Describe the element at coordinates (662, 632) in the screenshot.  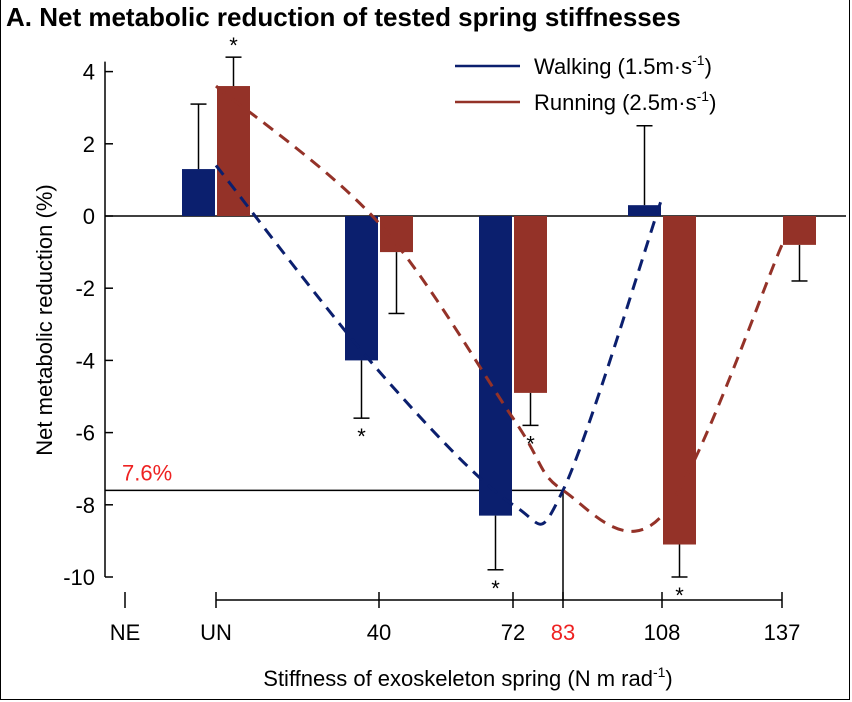
I see `x-tick-label: 108` at that location.